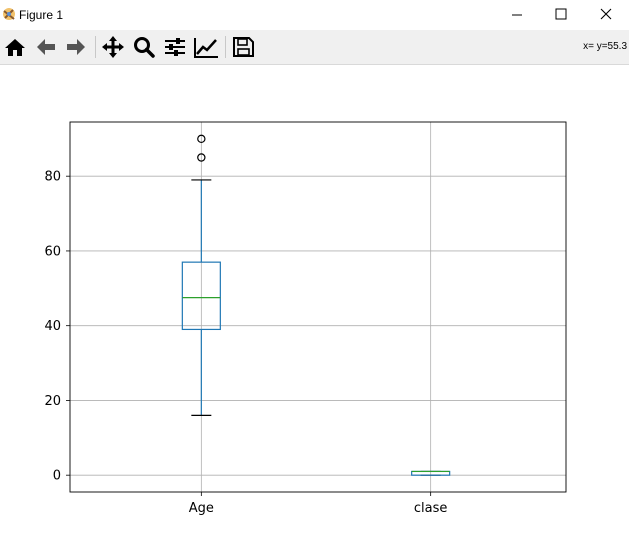 This screenshot has height=547, width=629. I want to click on maximize-button, so click(561, 15).